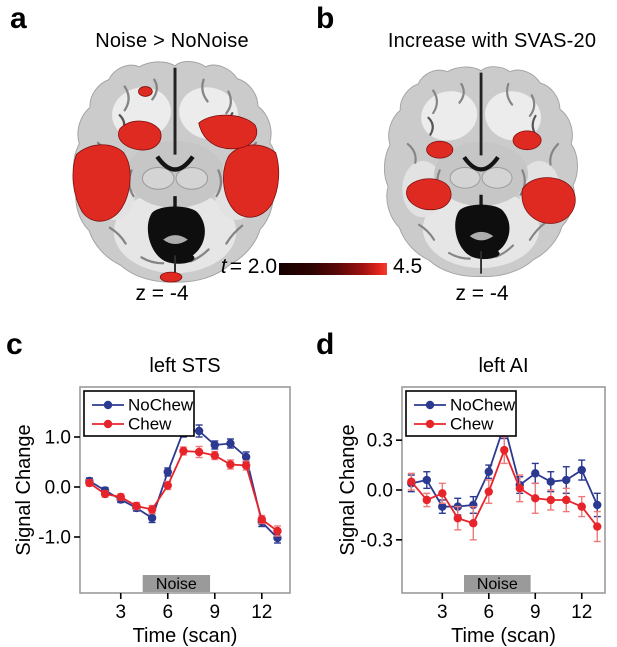  Describe the element at coordinates (503, 366) in the screenshot. I see `svg-text: left AI` at that location.